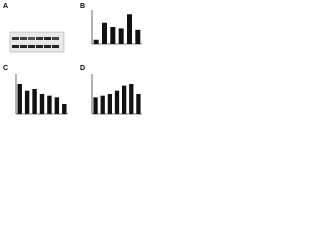  What do you see at coordinates (37, 42) in the screenshot?
I see `western-blot` at bounding box center [37, 42].